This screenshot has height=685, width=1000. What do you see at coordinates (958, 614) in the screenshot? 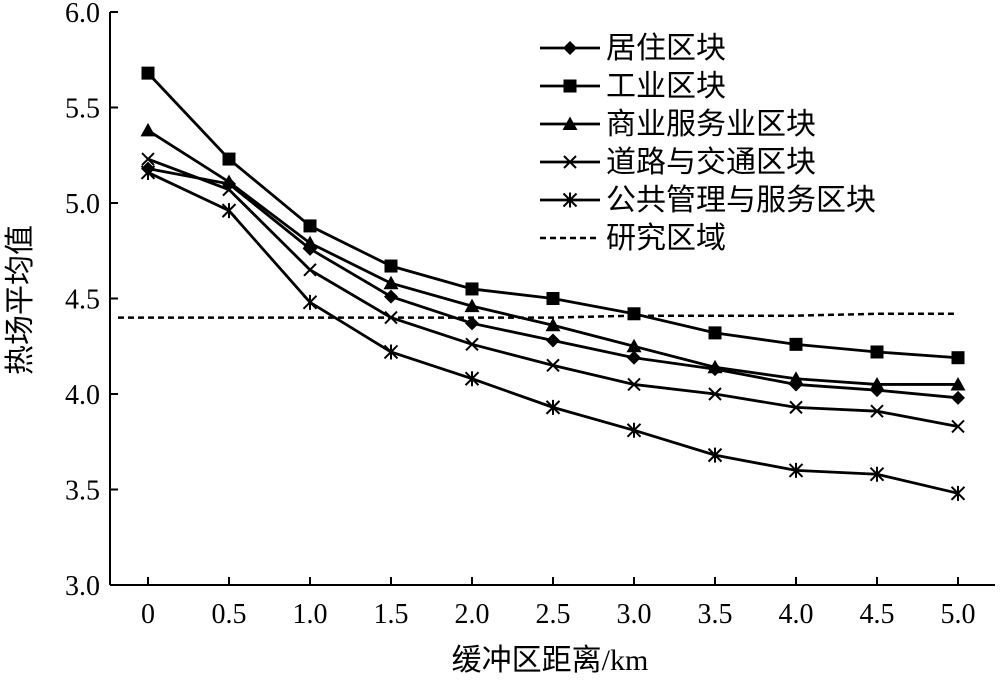
I see `x-tick-label: 5.0` at bounding box center [958, 614].